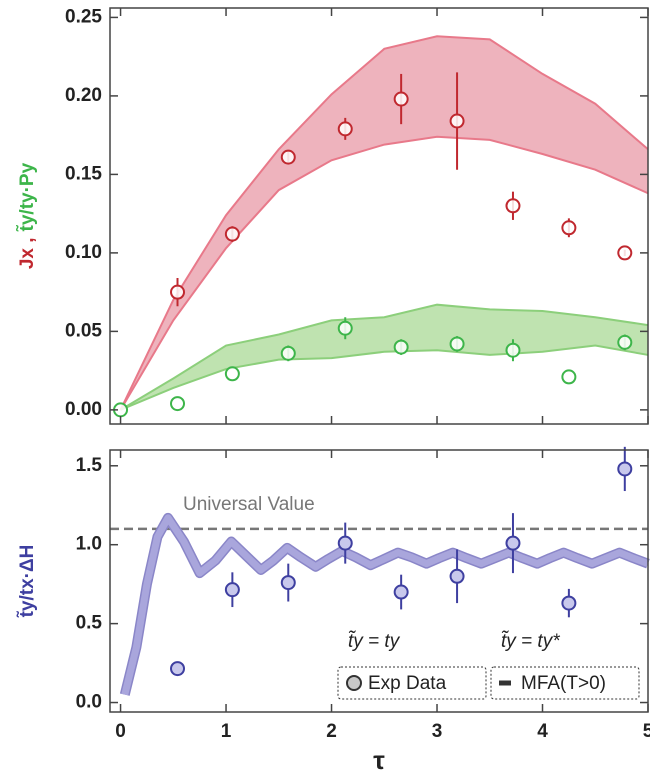  What do you see at coordinates (226, 731) in the screenshot?
I see `x-tick-label: 1` at bounding box center [226, 731].